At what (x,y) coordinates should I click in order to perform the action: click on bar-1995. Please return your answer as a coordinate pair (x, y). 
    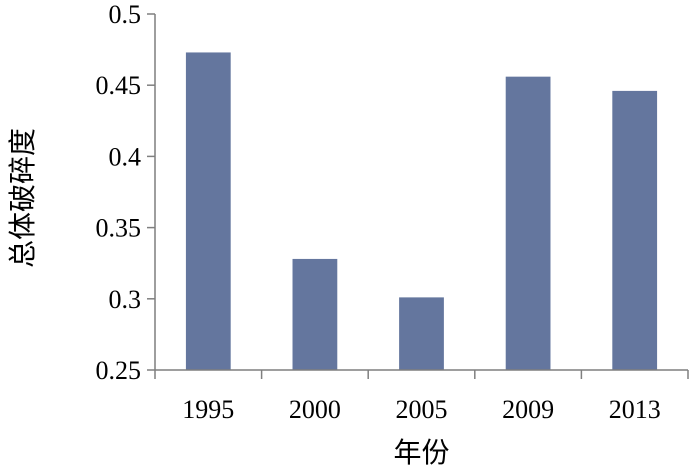
    Looking at the image, I should click on (208, 211).